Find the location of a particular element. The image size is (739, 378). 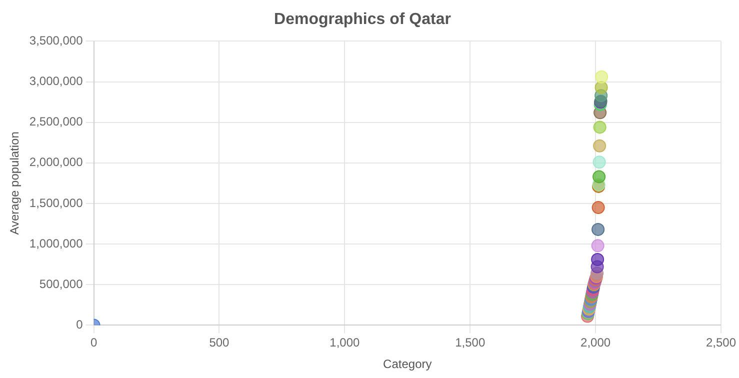

y-tick-label: 2,000,000 is located at coordinates (56, 162).